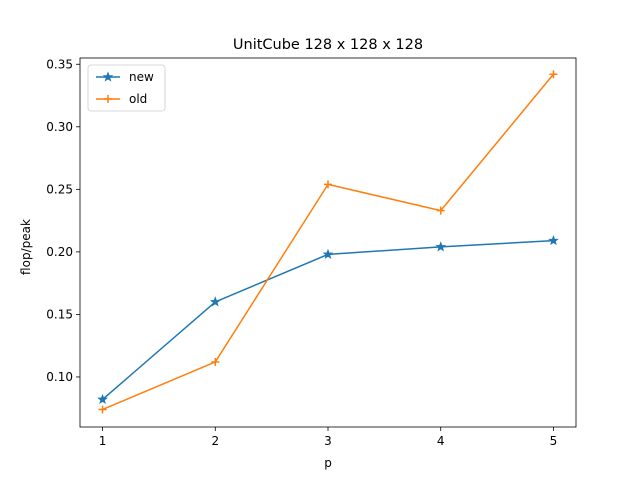 The height and width of the screenshot is (480, 640). Describe the element at coordinates (121, 99) in the screenshot. I see `legend-item-old: old` at that location.